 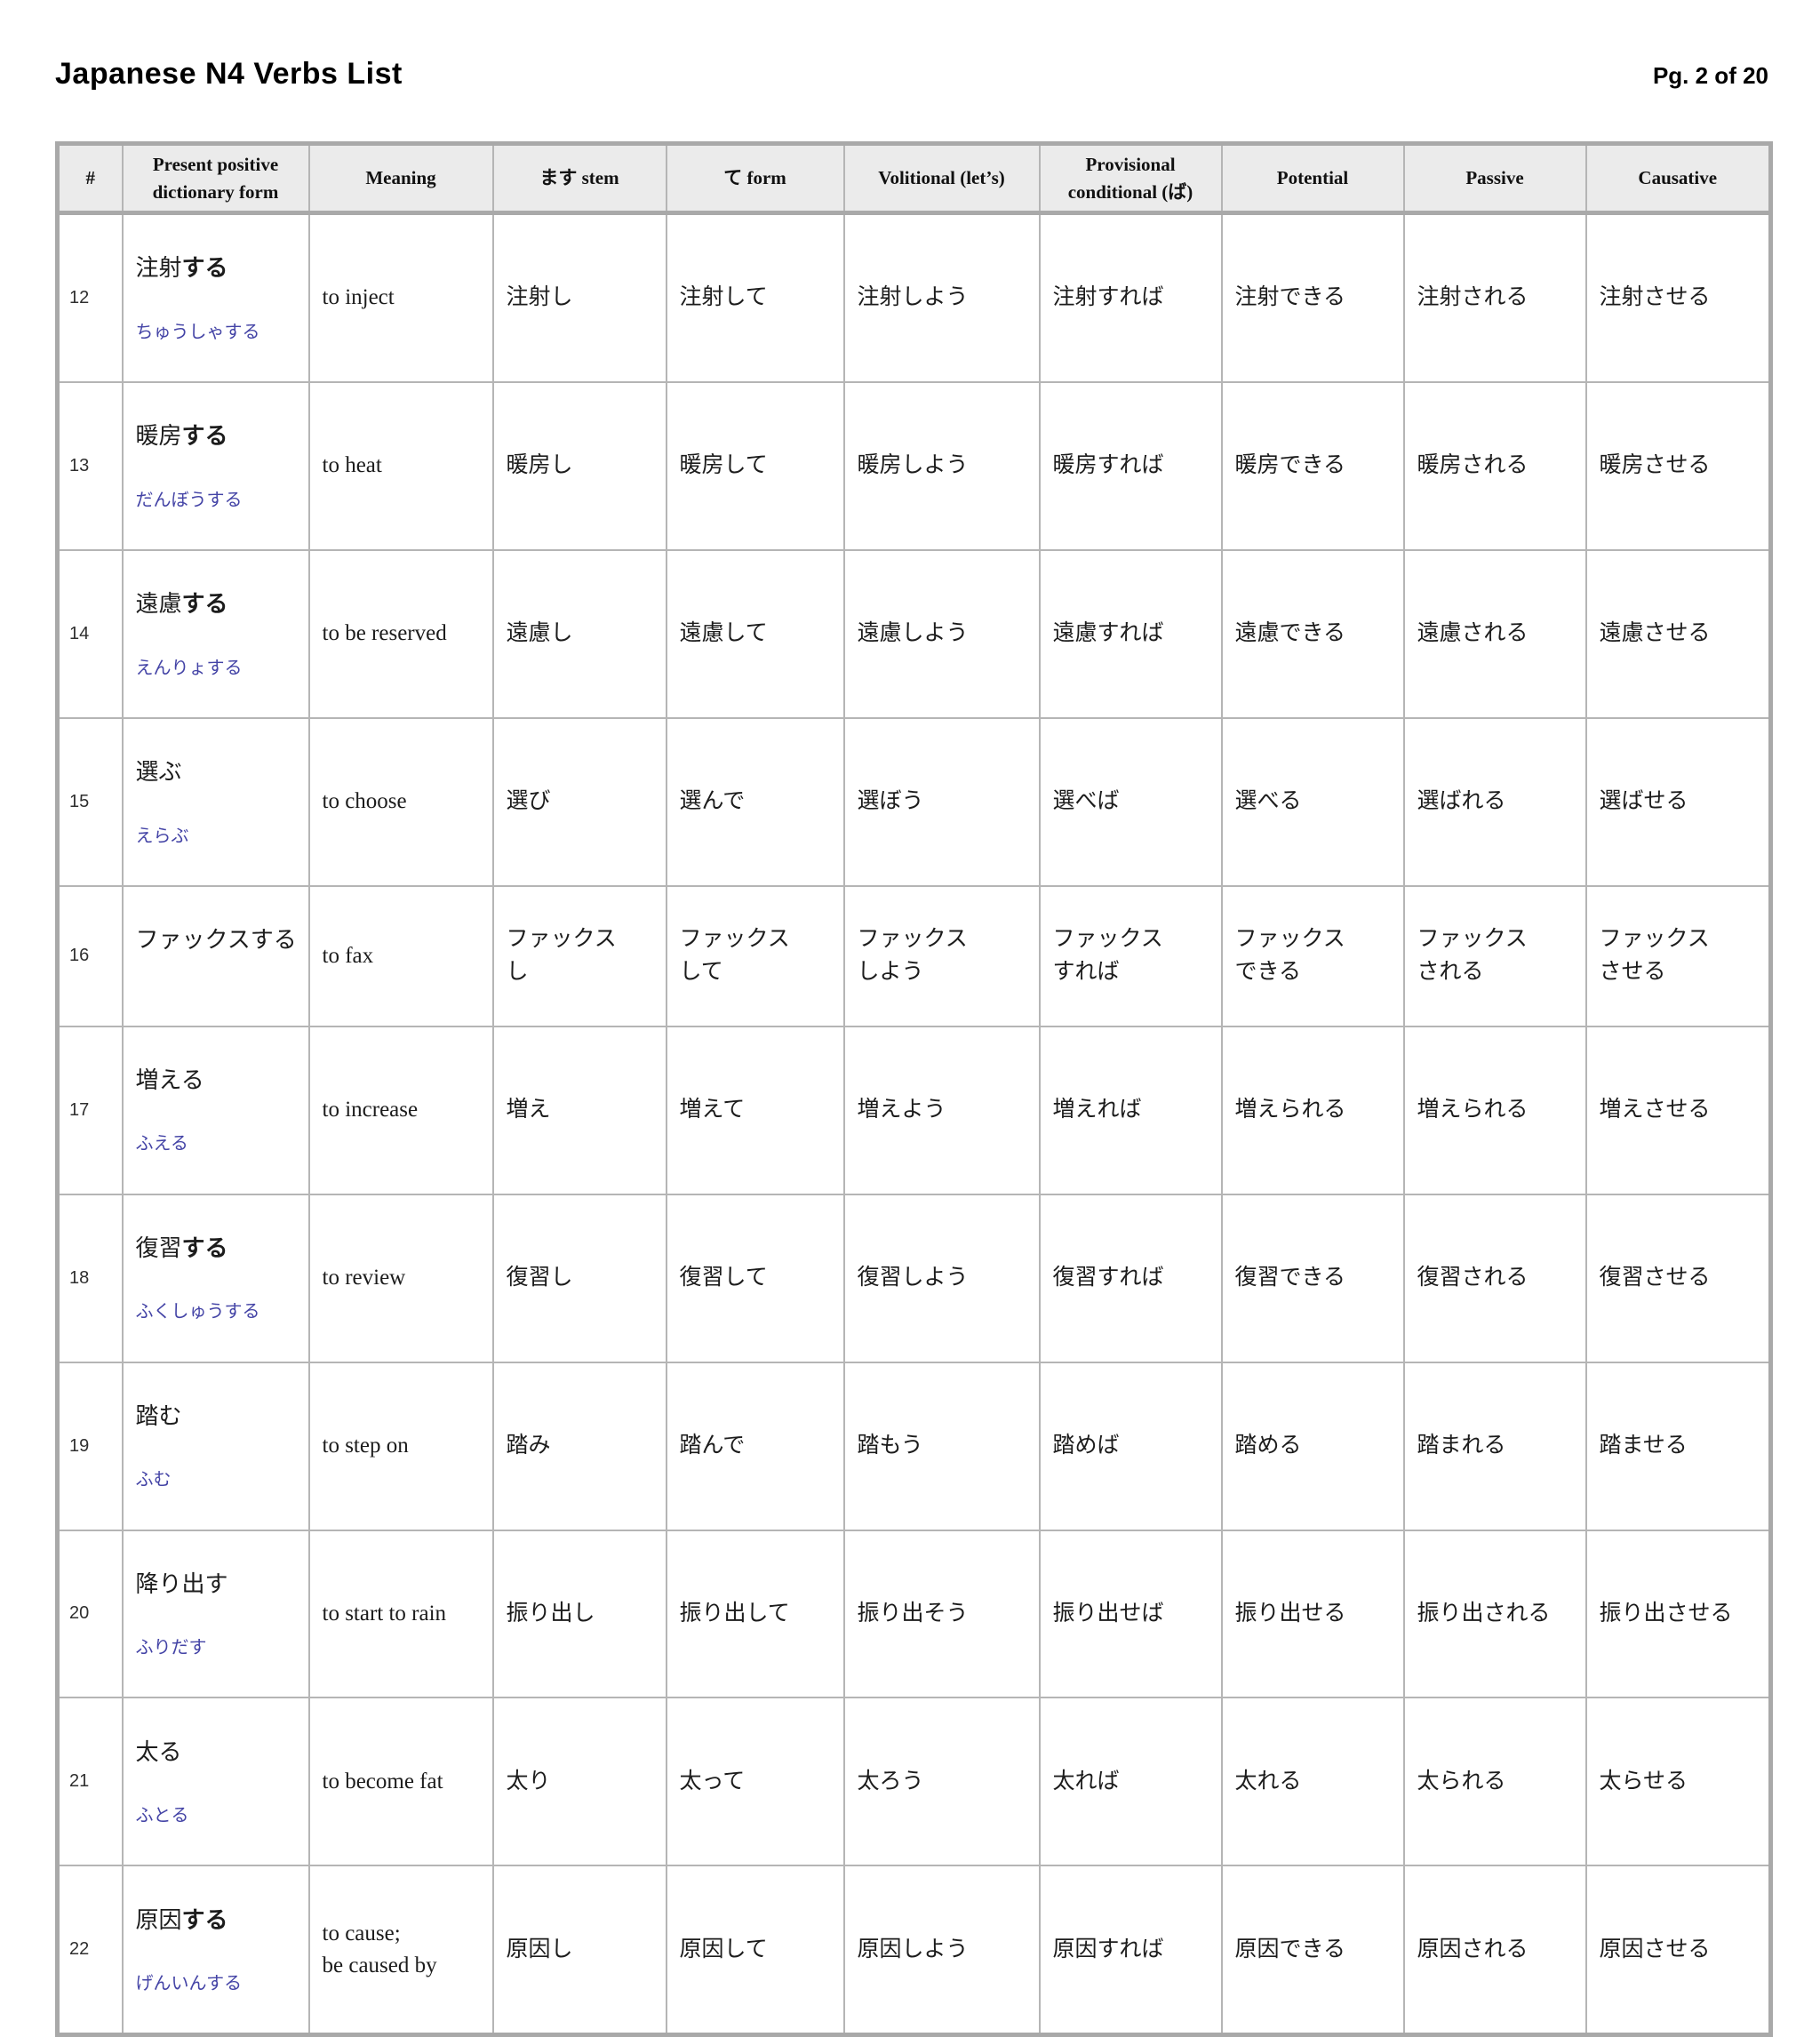 I want to click on masu-stem-cell: 暖房し, so click(x=579, y=466).